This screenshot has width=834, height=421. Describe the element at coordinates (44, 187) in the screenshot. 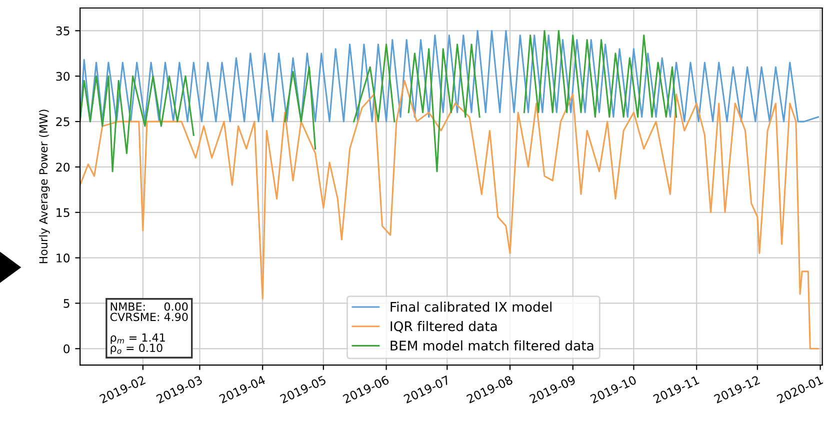

I see `y-axis-title: Hourly Average Power (MW)` at that location.